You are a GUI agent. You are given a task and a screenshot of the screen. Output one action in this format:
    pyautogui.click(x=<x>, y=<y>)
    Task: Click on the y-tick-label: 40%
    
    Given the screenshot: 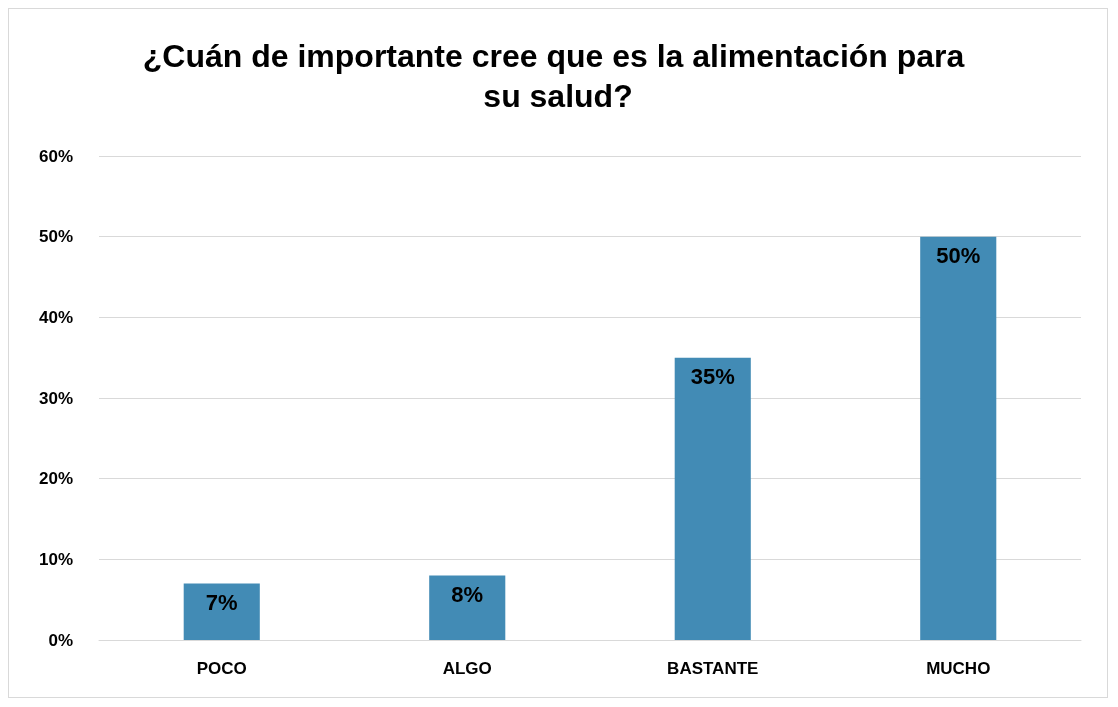 What is the action you would take?
    pyautogui.click(x=55, y=317)
    